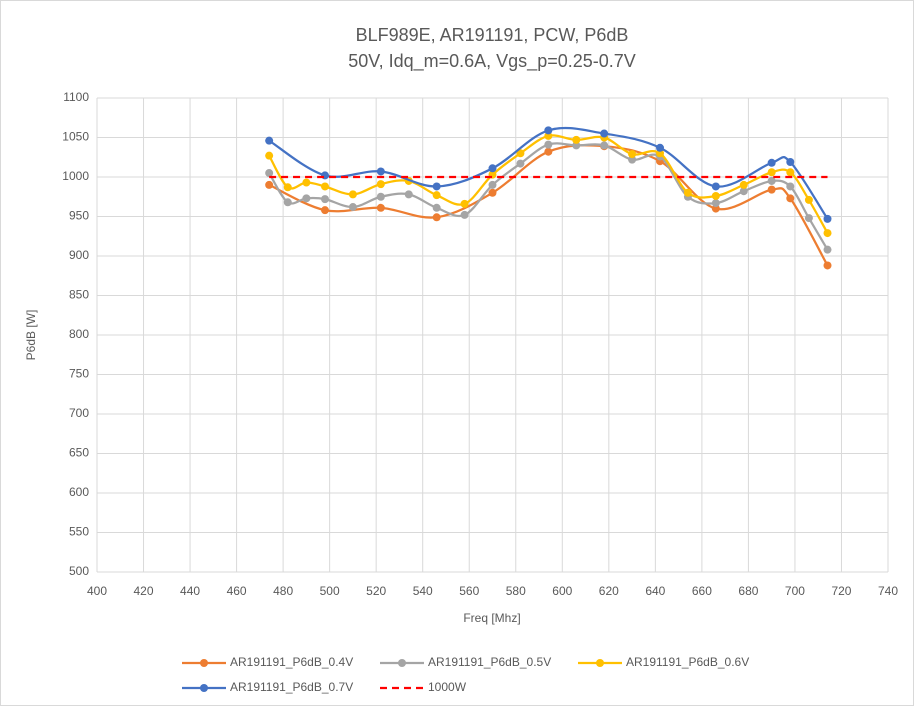 This screenshot has width=915, height=707. What do you see at coordinates (291, 662) in the screenshot?
I see `legend-label: AR191191_P6dB_0.4V` at bounding box center [291, 662].